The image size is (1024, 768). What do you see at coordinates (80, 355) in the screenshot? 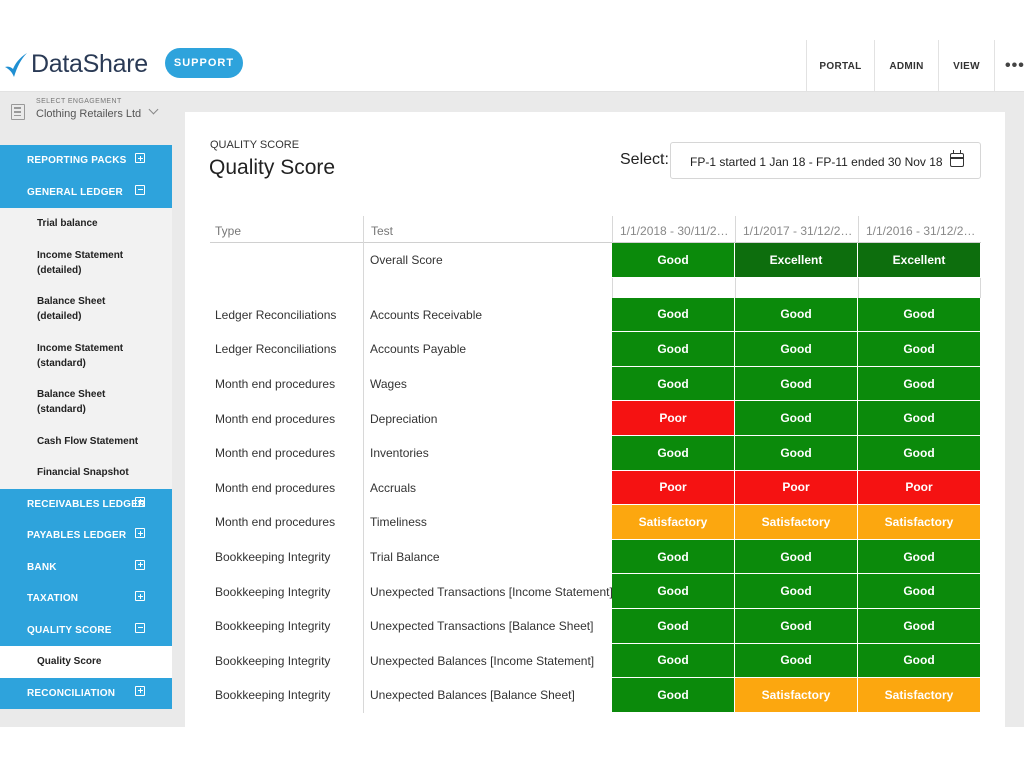
I see `sidebar-item-label: Income Statement (standard)` at bounding box center [80, 355].